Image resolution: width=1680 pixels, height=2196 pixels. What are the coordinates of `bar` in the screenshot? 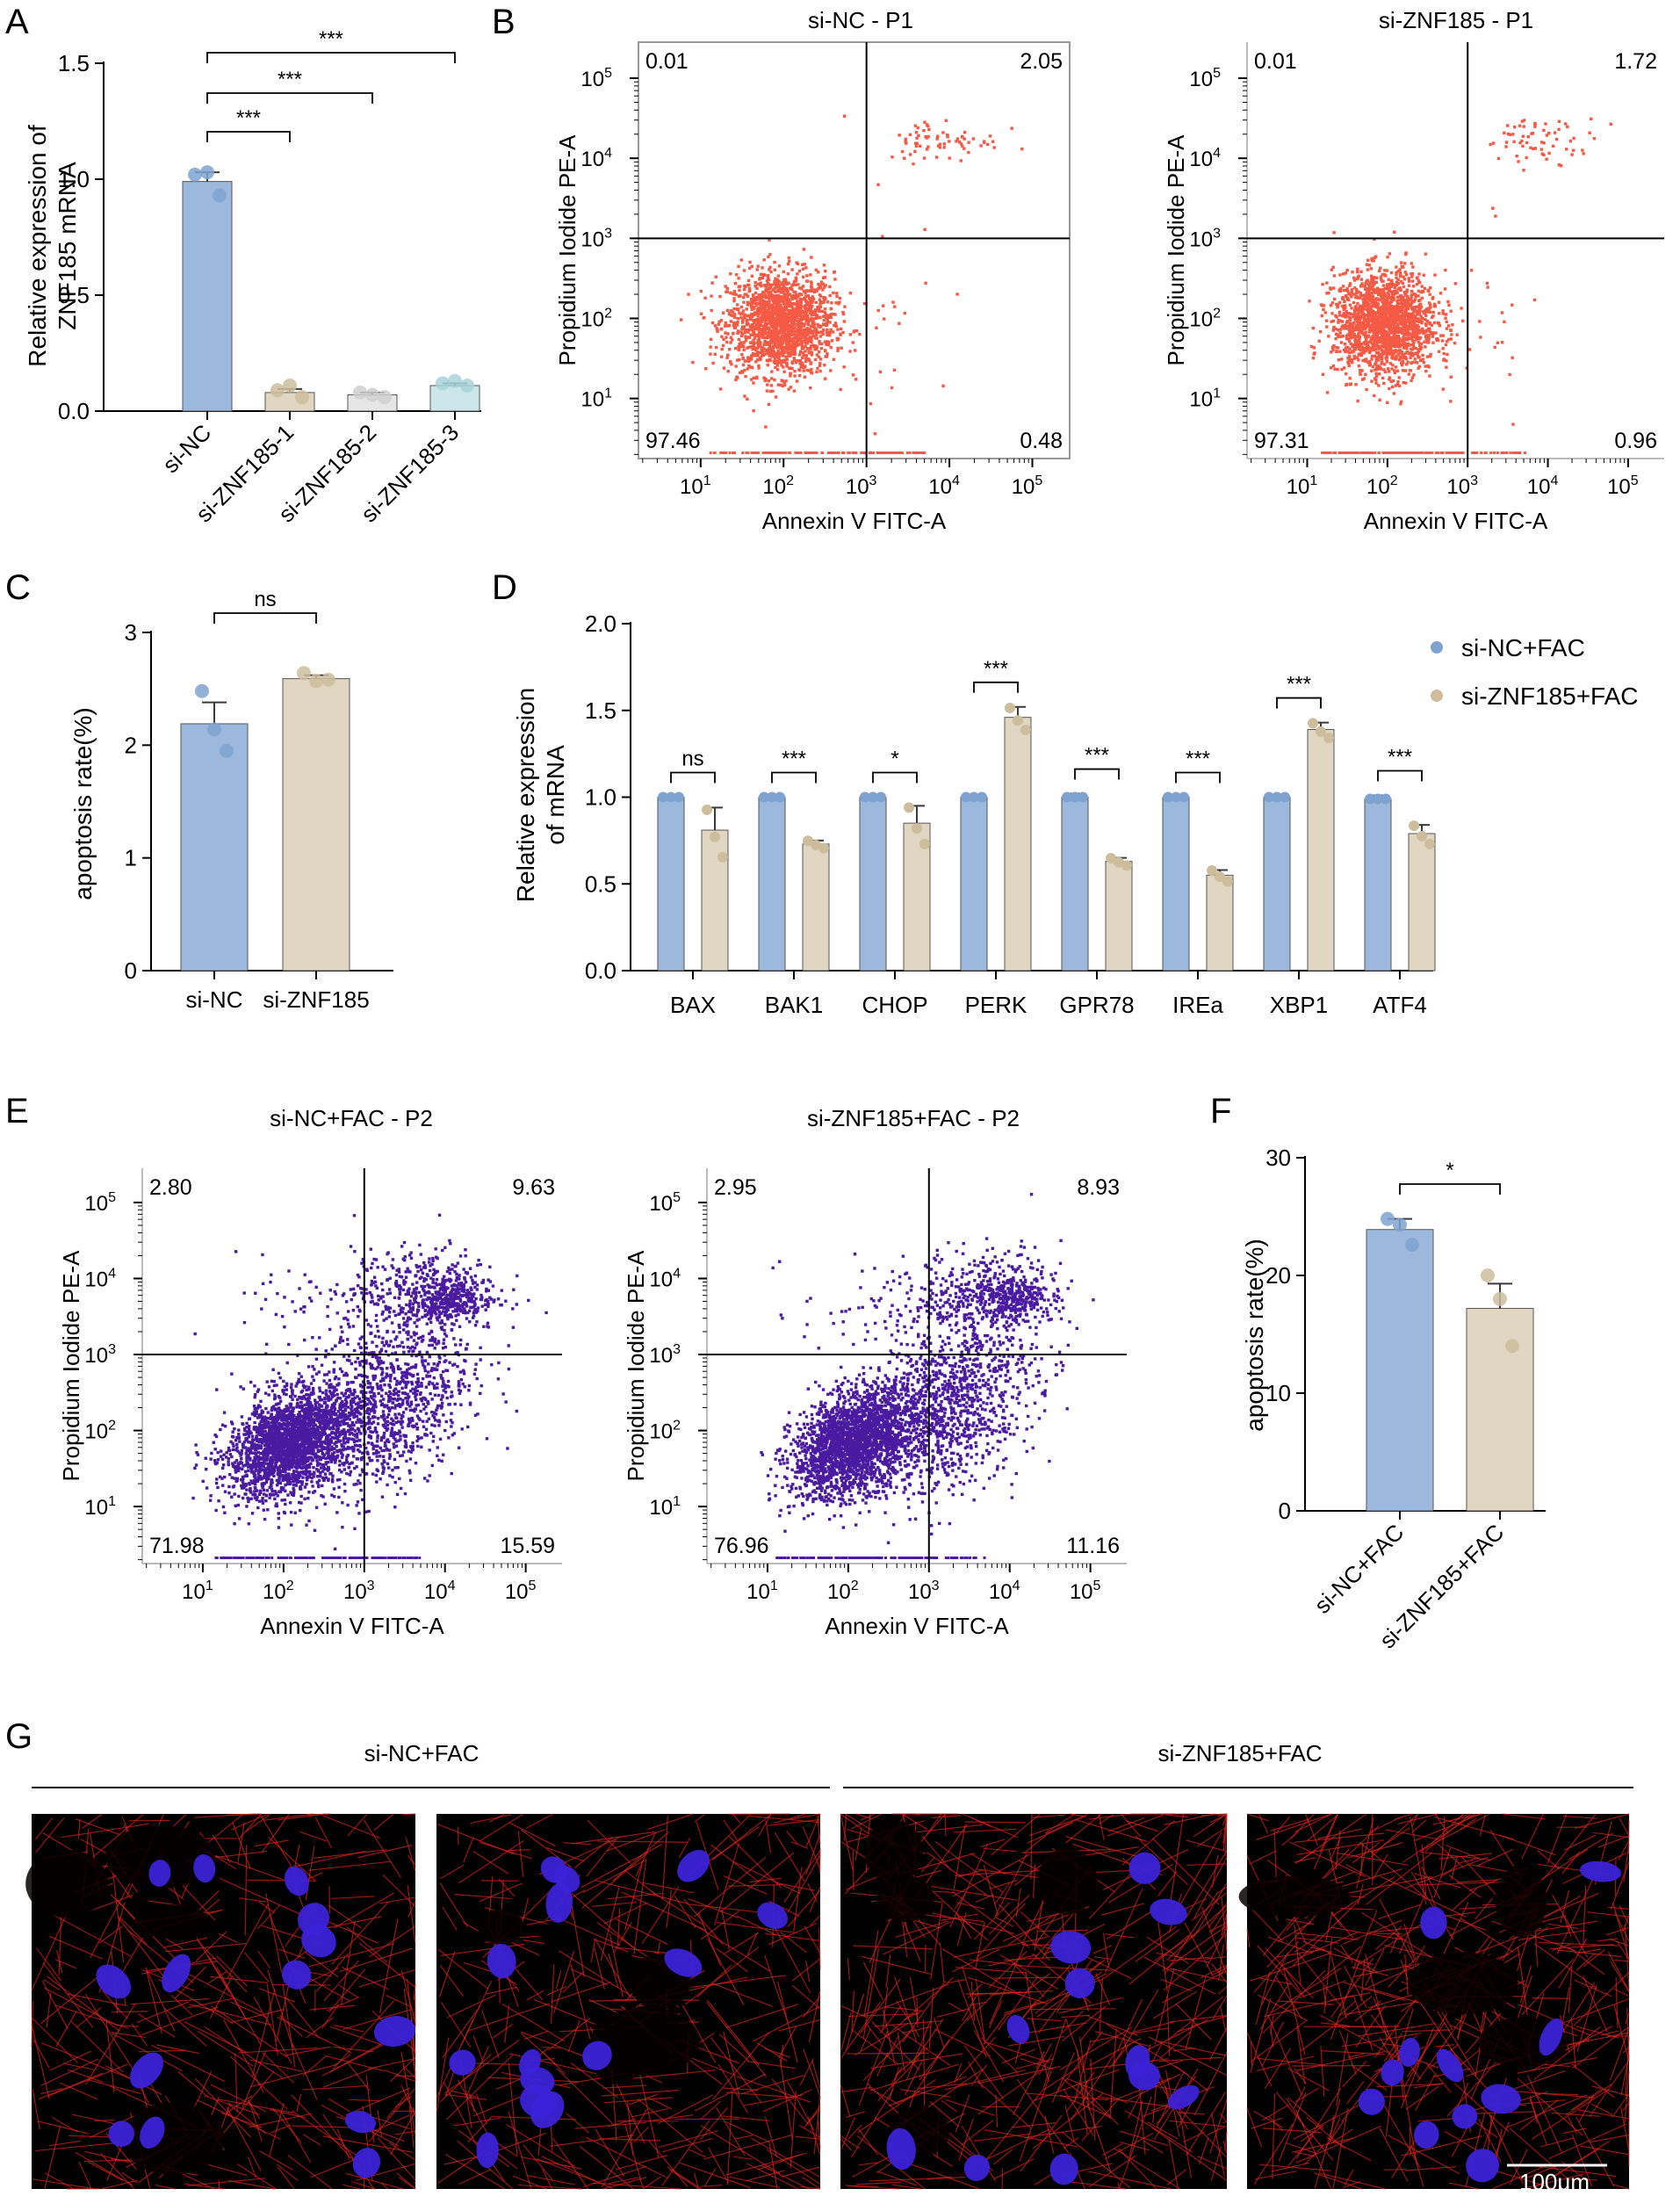 It's located at (1176, 885).